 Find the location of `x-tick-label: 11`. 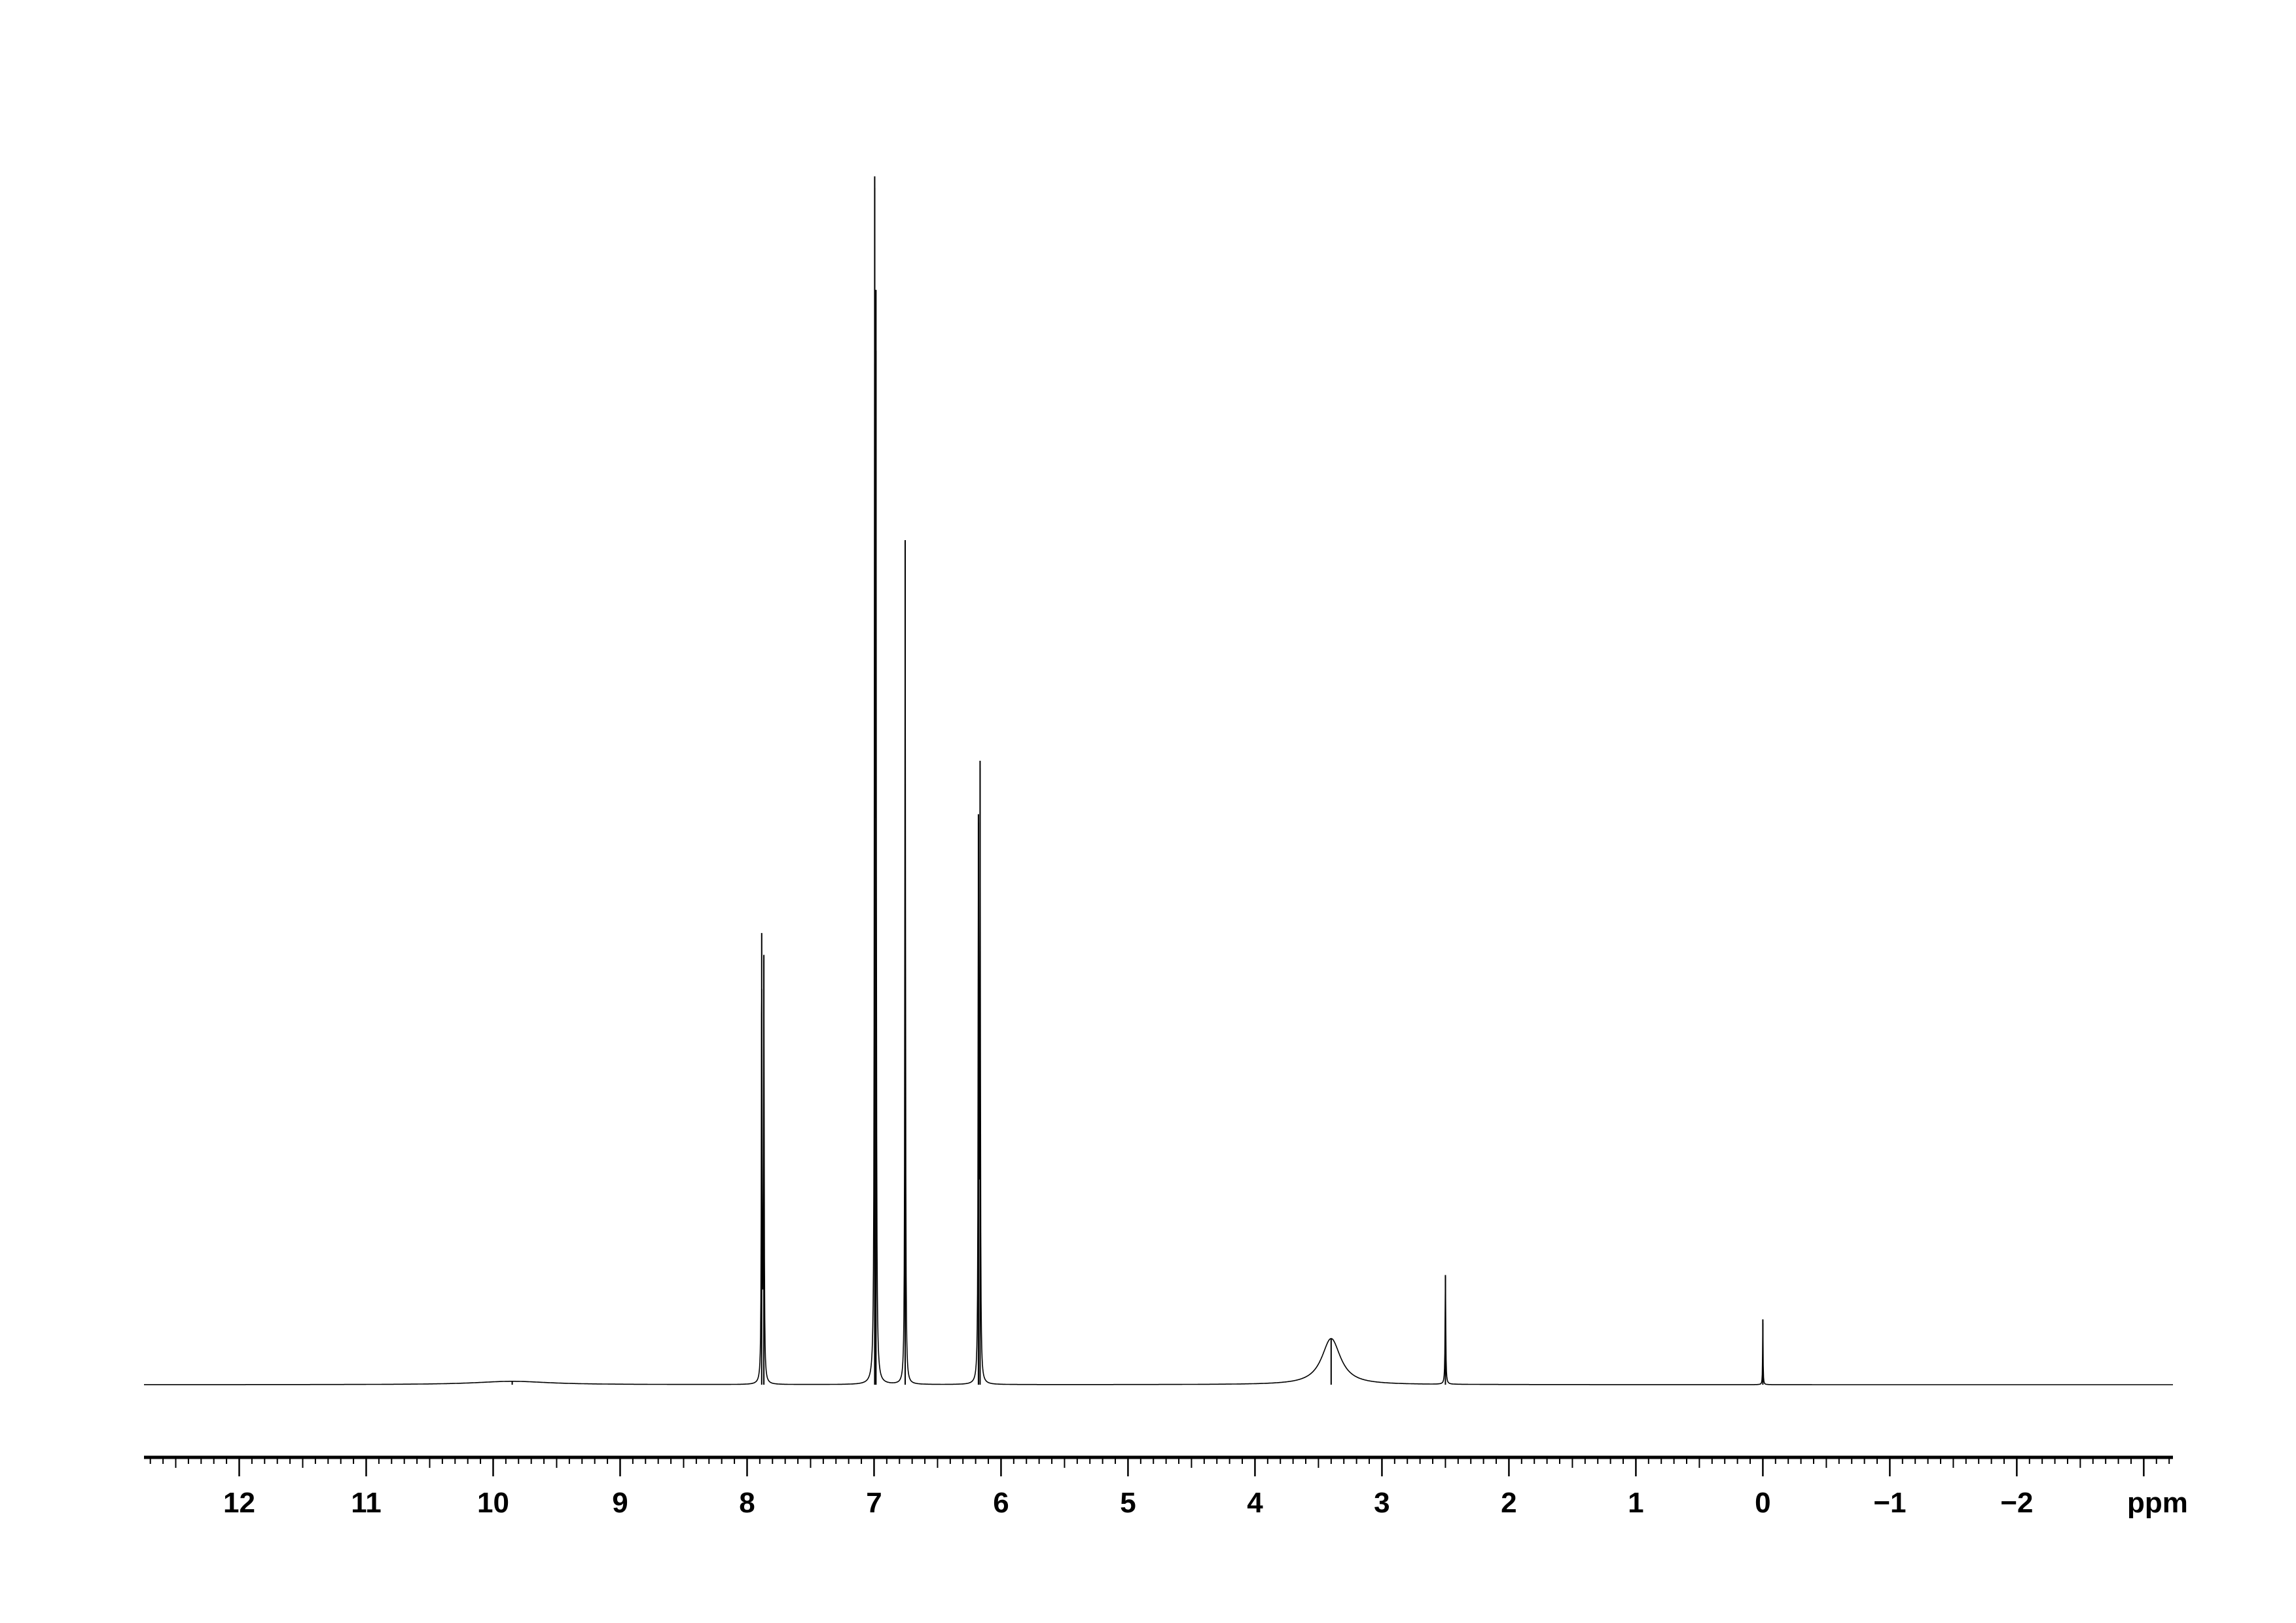

x-tick-label: 11 is located at coordinates (366, 1503).